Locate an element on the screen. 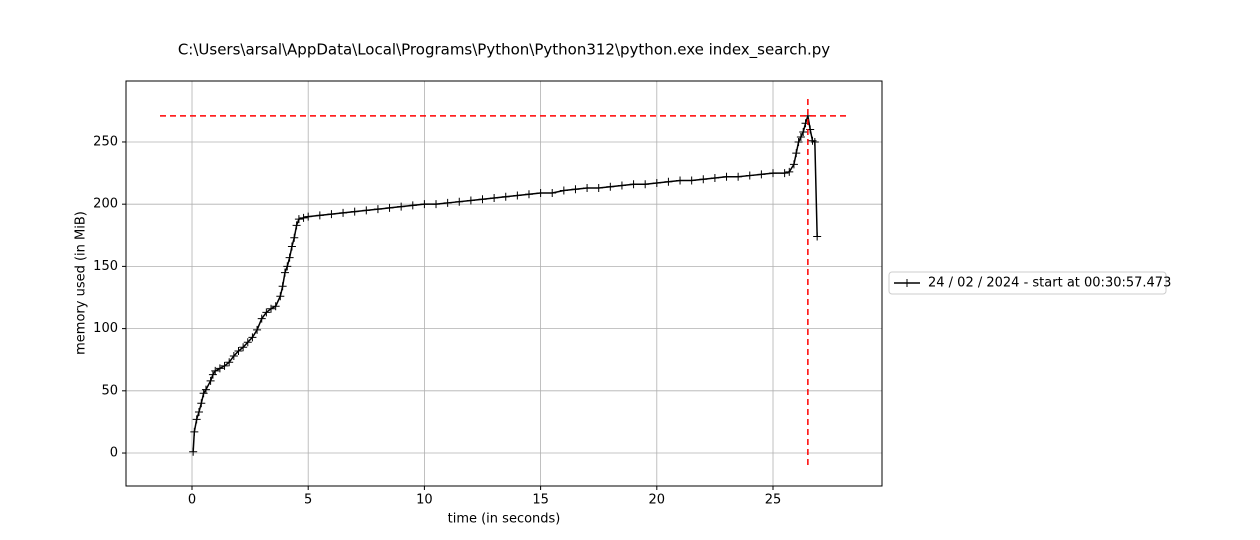 The width and height of the screenshot is (1260, 540). legend-box is located at coordinates (1027, 283).